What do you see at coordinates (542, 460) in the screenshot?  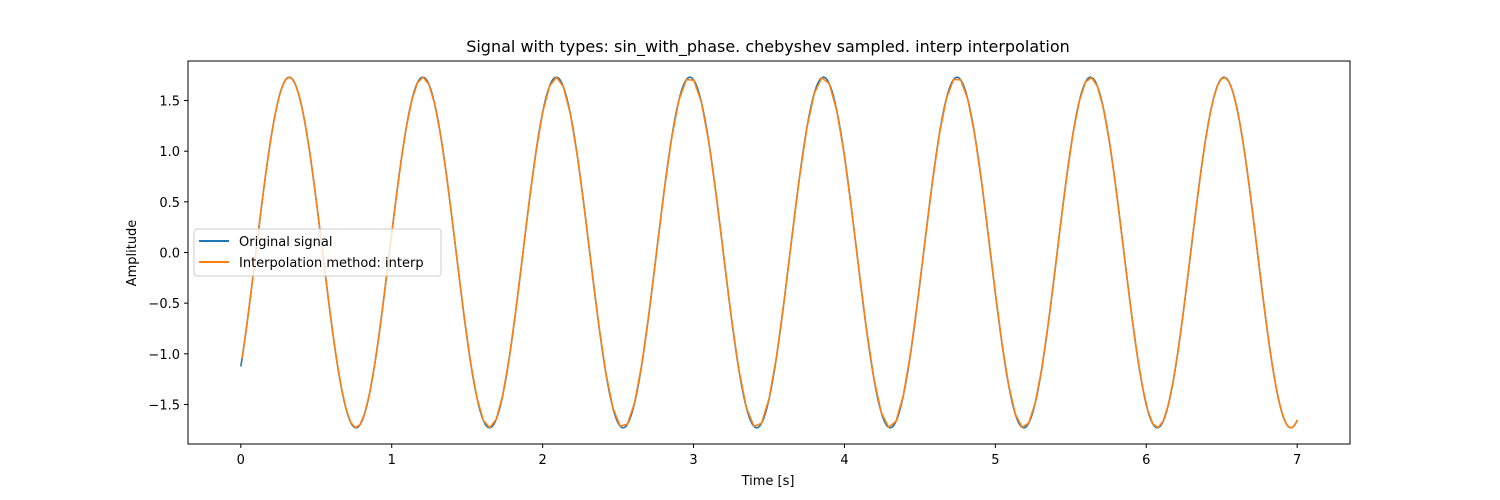 I see `x-tick-label: 2` at bounding box center [542, 460].